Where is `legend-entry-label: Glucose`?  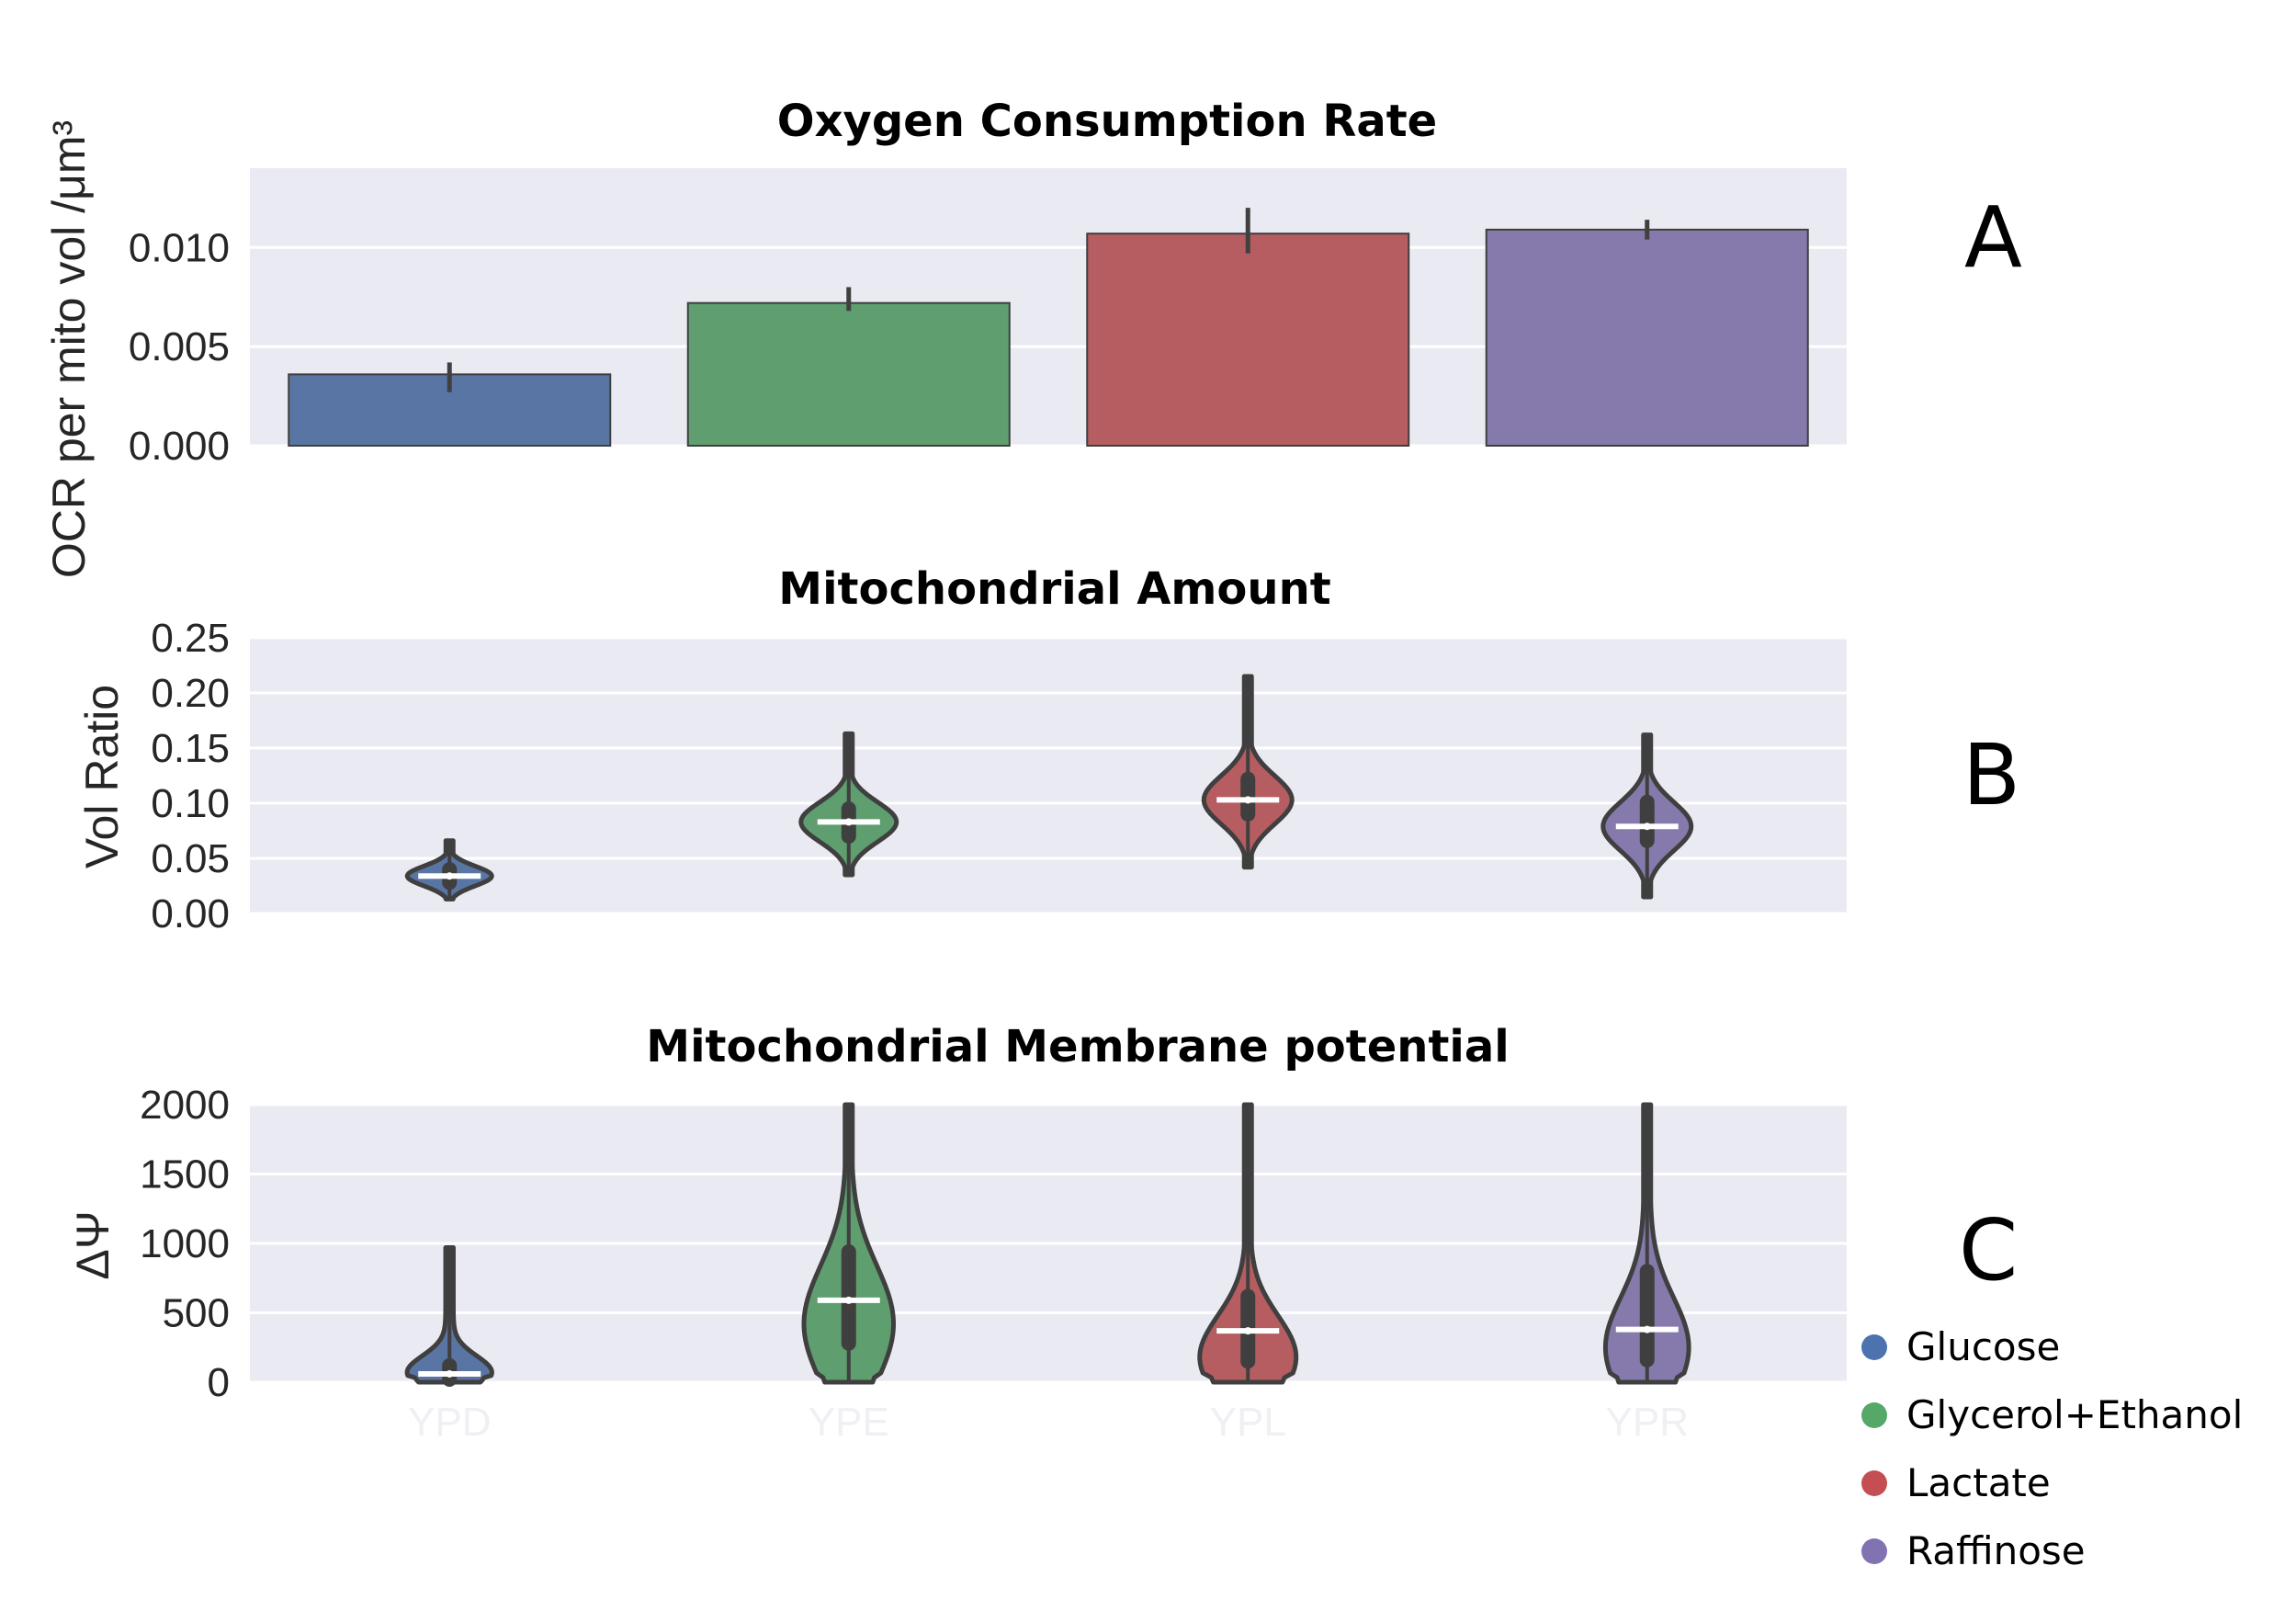
legend-entry-label: Glucose is located at coordinates (1983, 1346).